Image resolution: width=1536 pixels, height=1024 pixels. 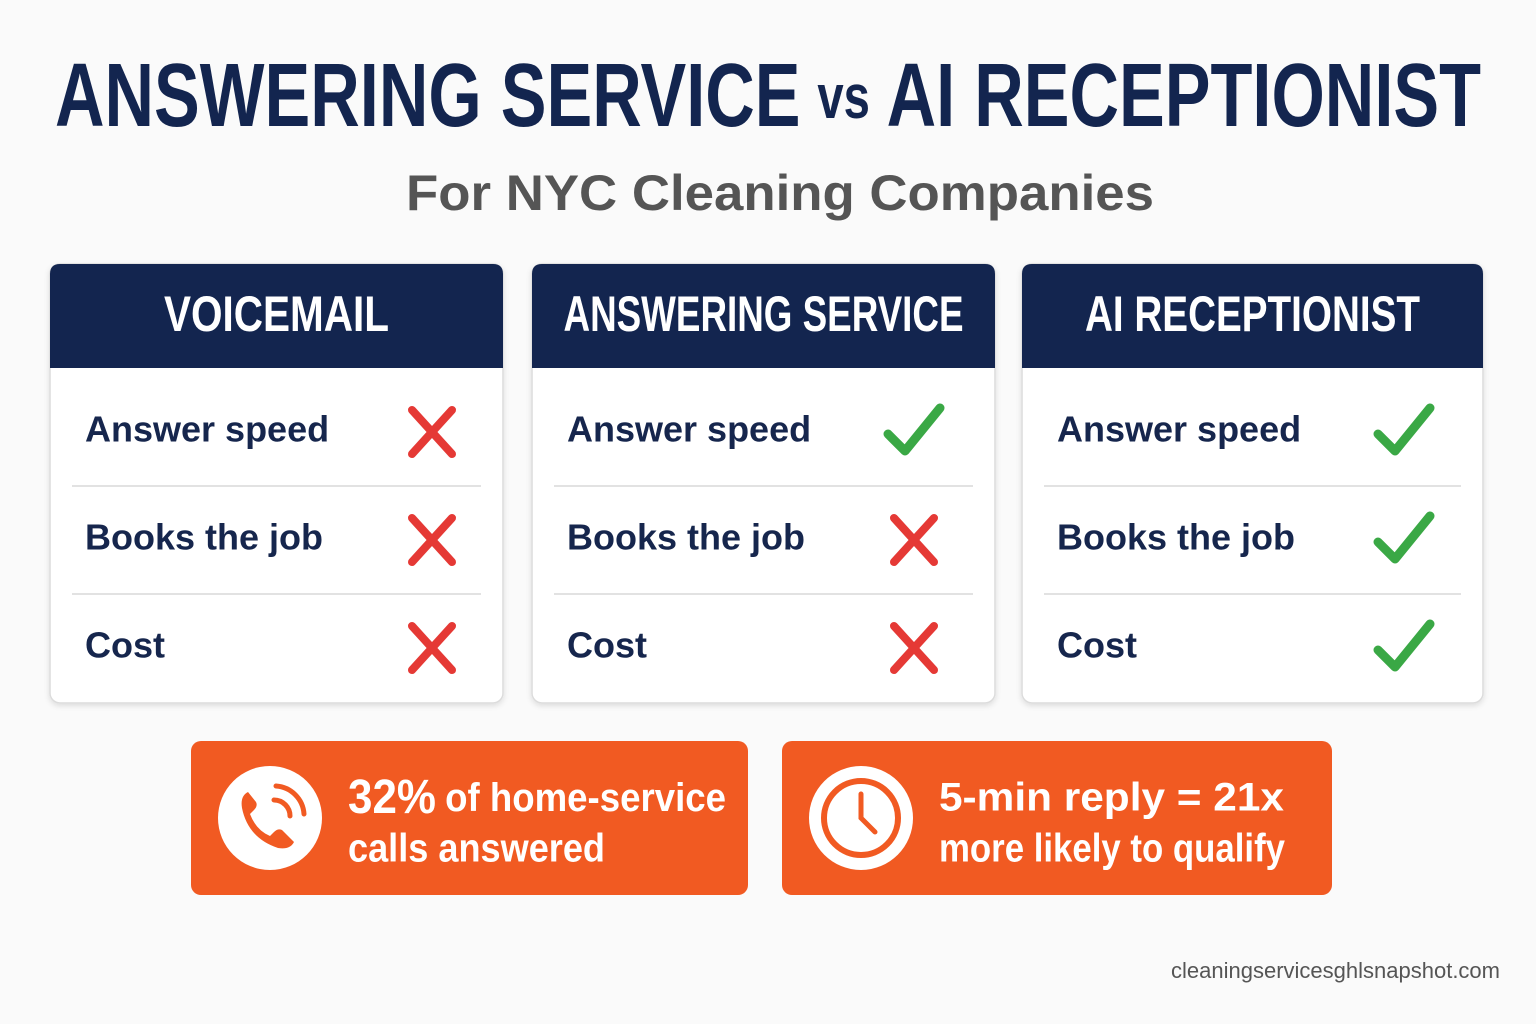 I want to click on card-heading: ANSWERING SERVICE, so click(x=764, y=314).